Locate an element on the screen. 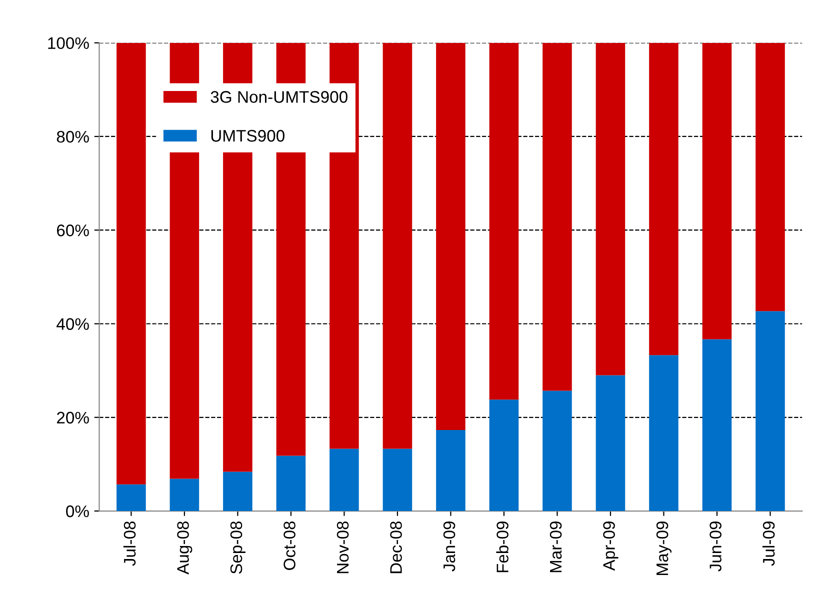 This screenshot has height=612, width=827. x-tick-label: Dec-08 is located at coordinates (396, 547).